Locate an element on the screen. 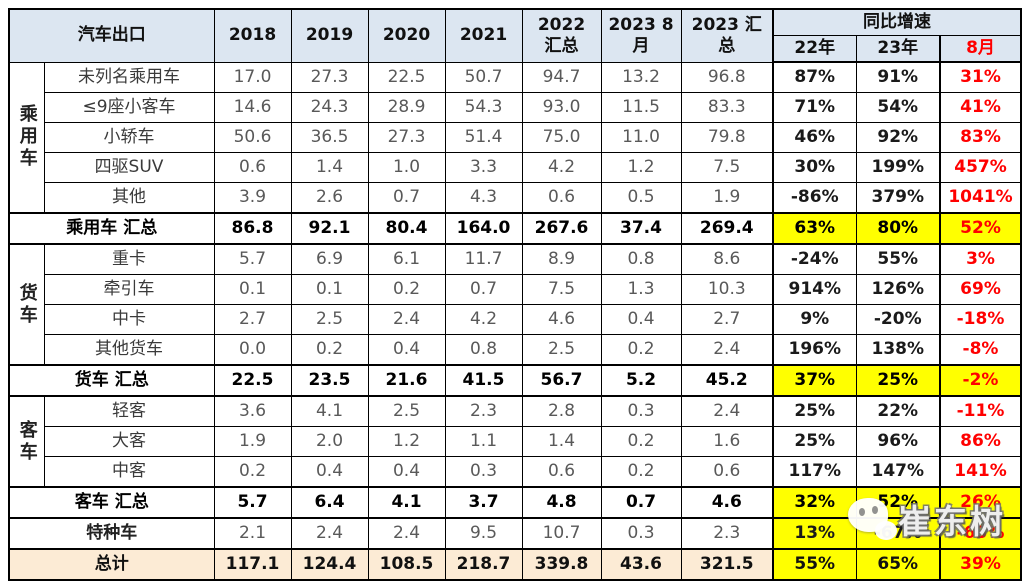  value-cell: 2.7 is located at coordinates (727, 319).